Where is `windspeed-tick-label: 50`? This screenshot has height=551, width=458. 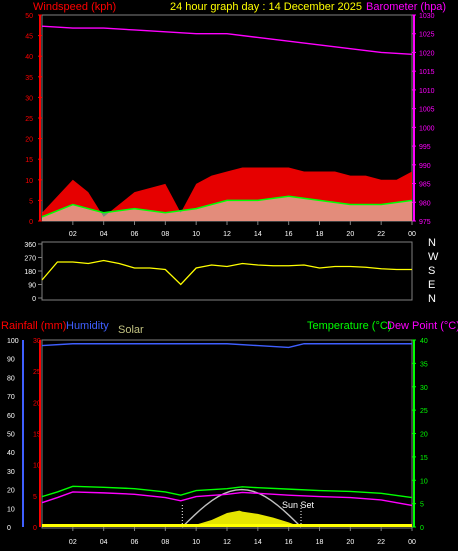
windspeed-tick-label: 50 is located at coordinates (29, 16).